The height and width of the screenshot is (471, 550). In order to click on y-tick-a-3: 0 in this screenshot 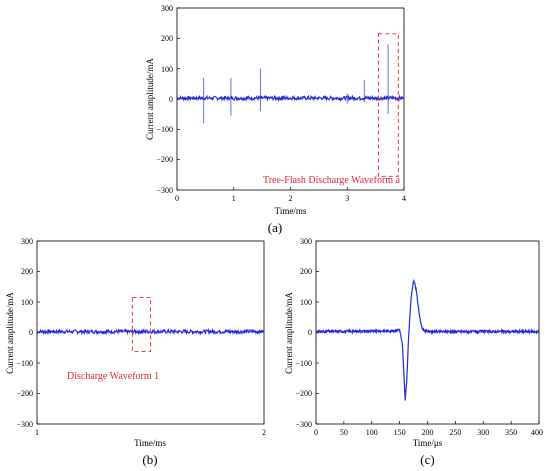, I will do `click(171, 99)`.